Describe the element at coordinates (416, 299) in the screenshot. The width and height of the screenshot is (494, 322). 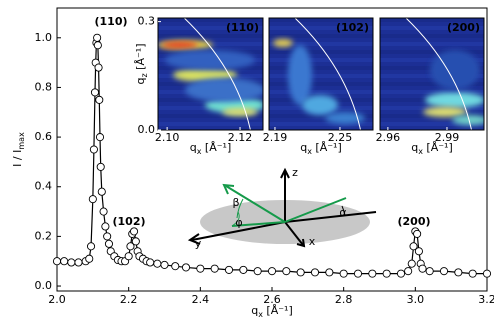
I see `x-tick-label: 3.0` at that location.